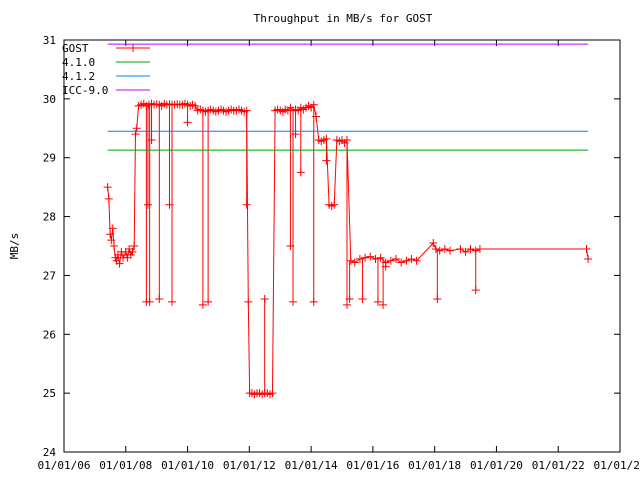 This screenshot has width=640, height=480. Describe the element at coordinates (125, 465) in the screenshot. I see `x-tick-label: 01/01/08` at that location.